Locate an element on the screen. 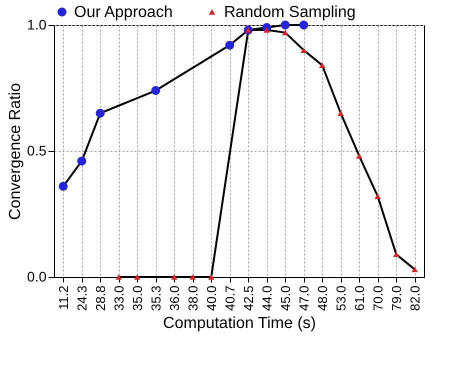 Image resolution: width=474 pixels, height=368 pixels. x-tick-label: 28.8 is located at coordinates (100, 298).